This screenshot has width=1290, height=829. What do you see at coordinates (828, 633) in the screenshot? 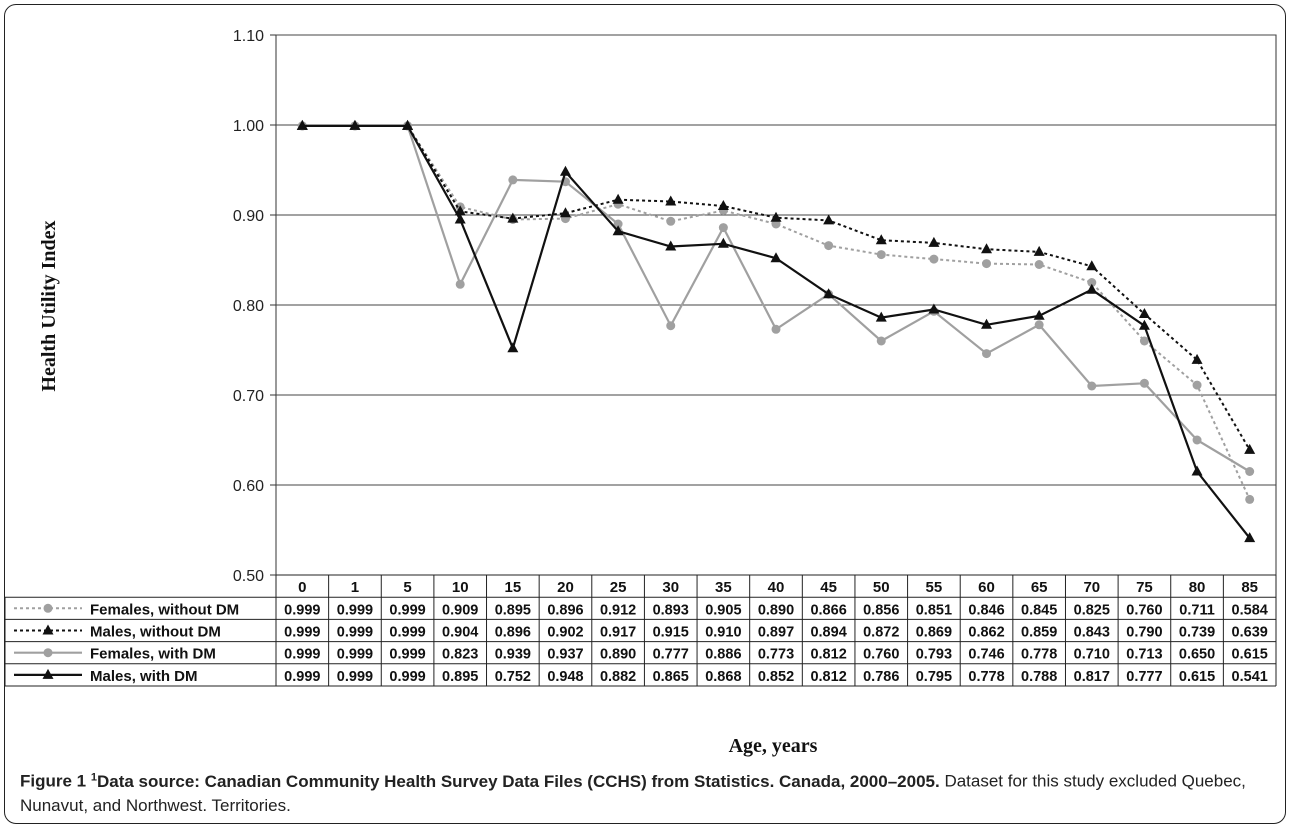
I see `table-value: 0.894` at bounding box center [828, 633].